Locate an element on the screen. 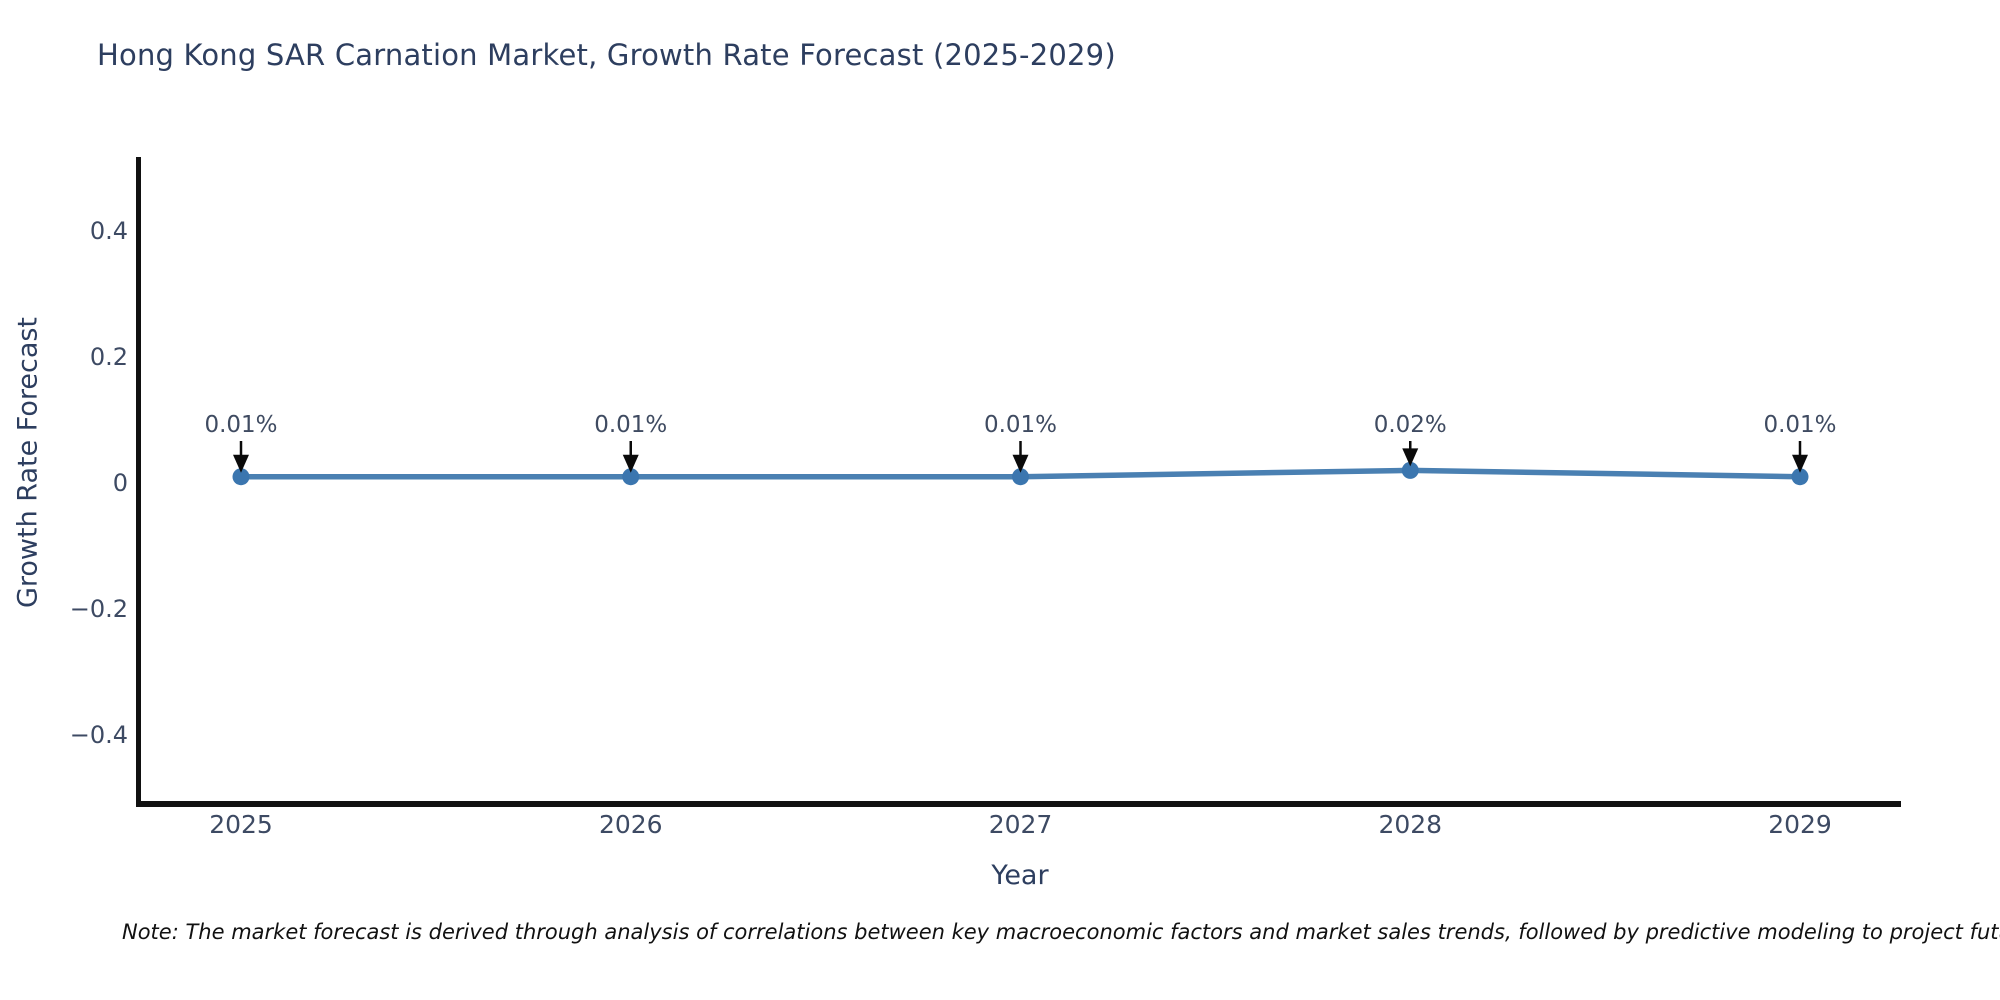 Image resolution: width=2000 pixels, height=1000 pixels. x-tick-label: 2028 is located at coordinates (1410, 824).